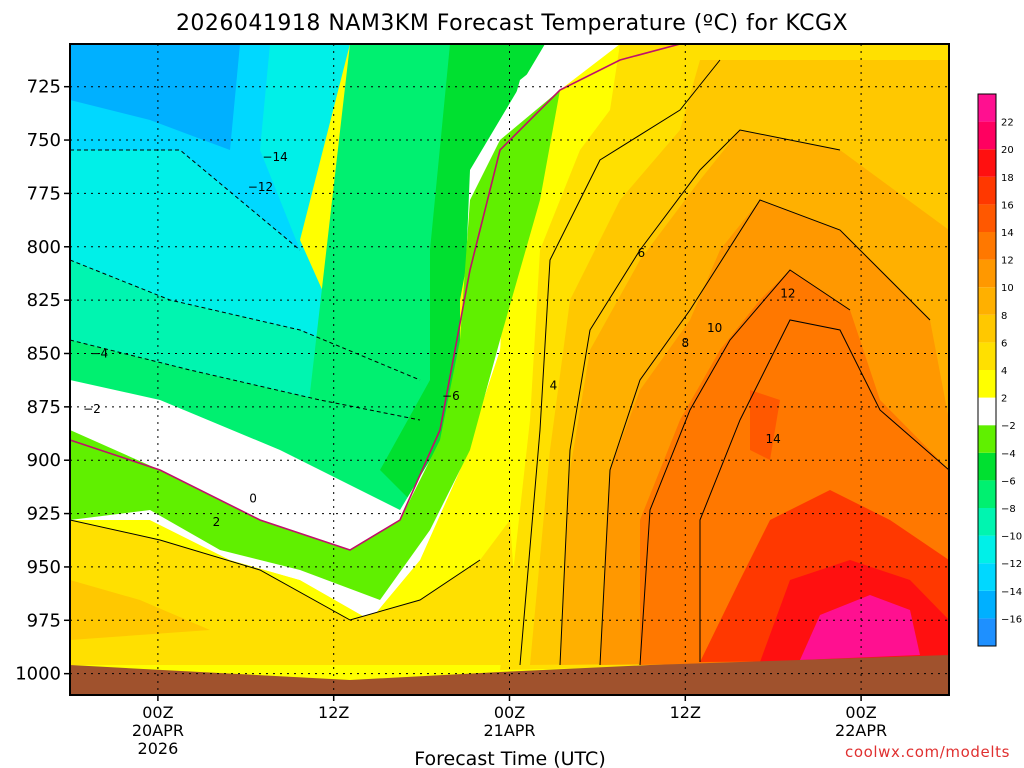 This screenshot has height=768, width=1024. I want to click on colorbar-tick-label: −6, so click(1008, 481).